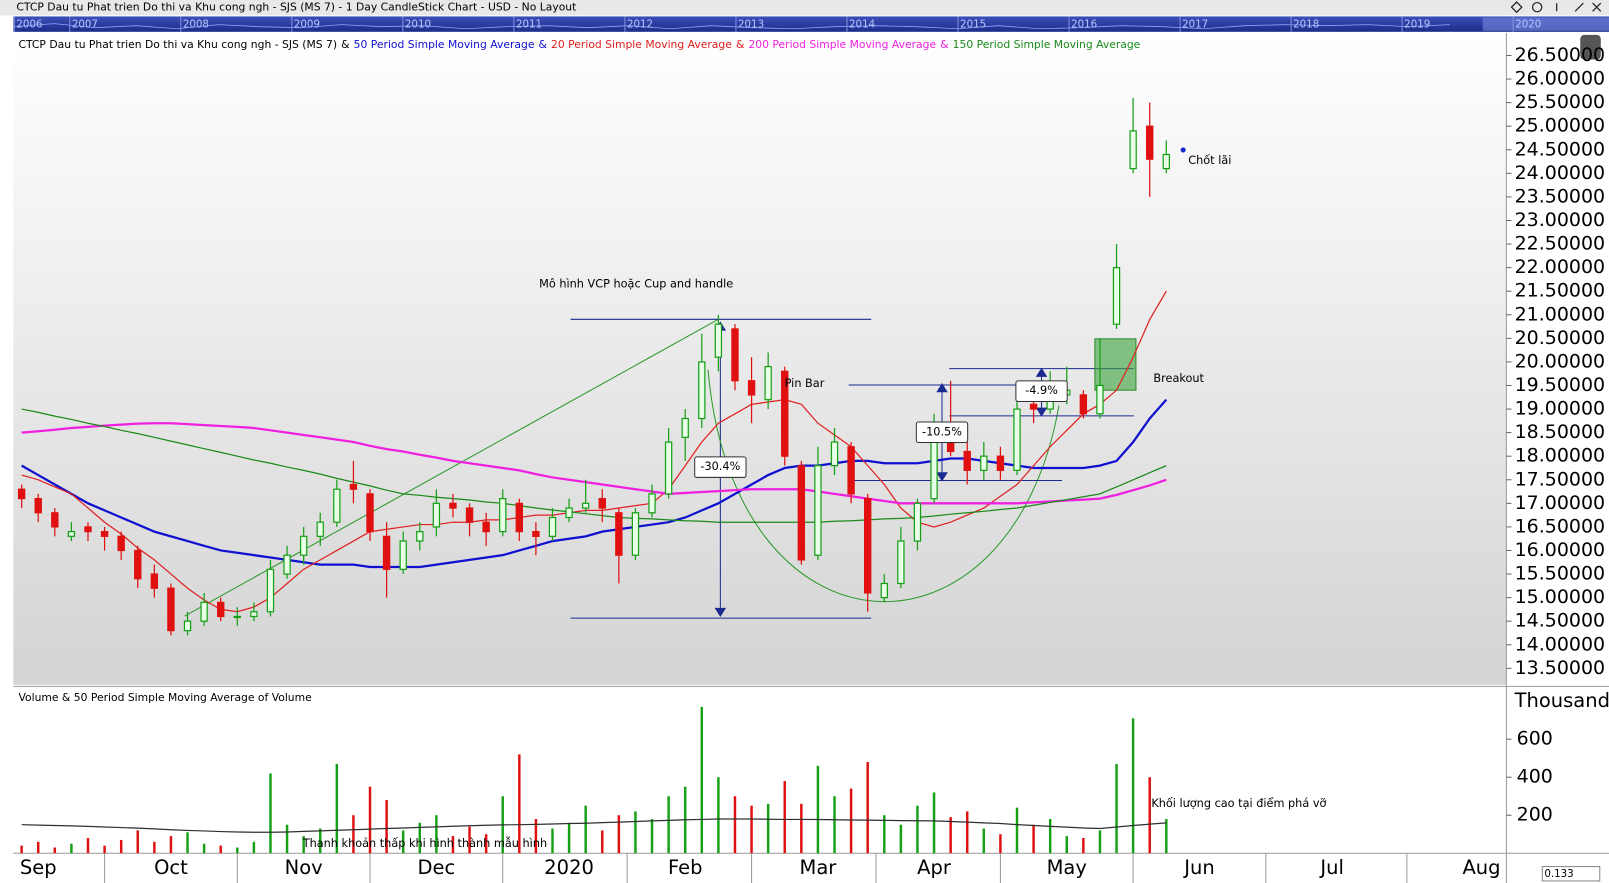 This screenshot has width=1609, height=883. Describe the element at coordinates (569, 867) in the screenshot. I see `x-tick-label: 2020` at that location.